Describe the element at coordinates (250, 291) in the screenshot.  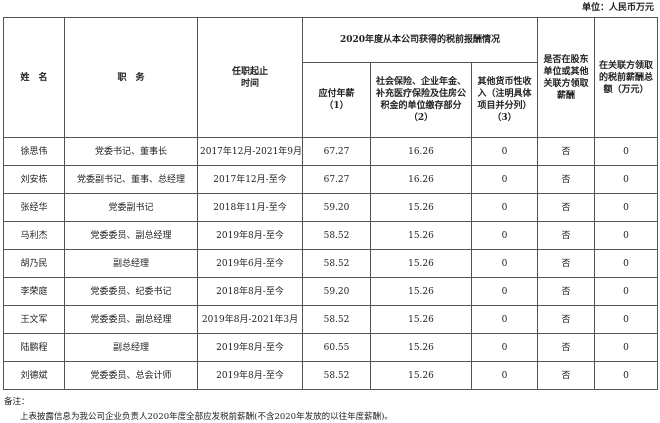
I see `cell-term: 2018年8月-至今` at that location.